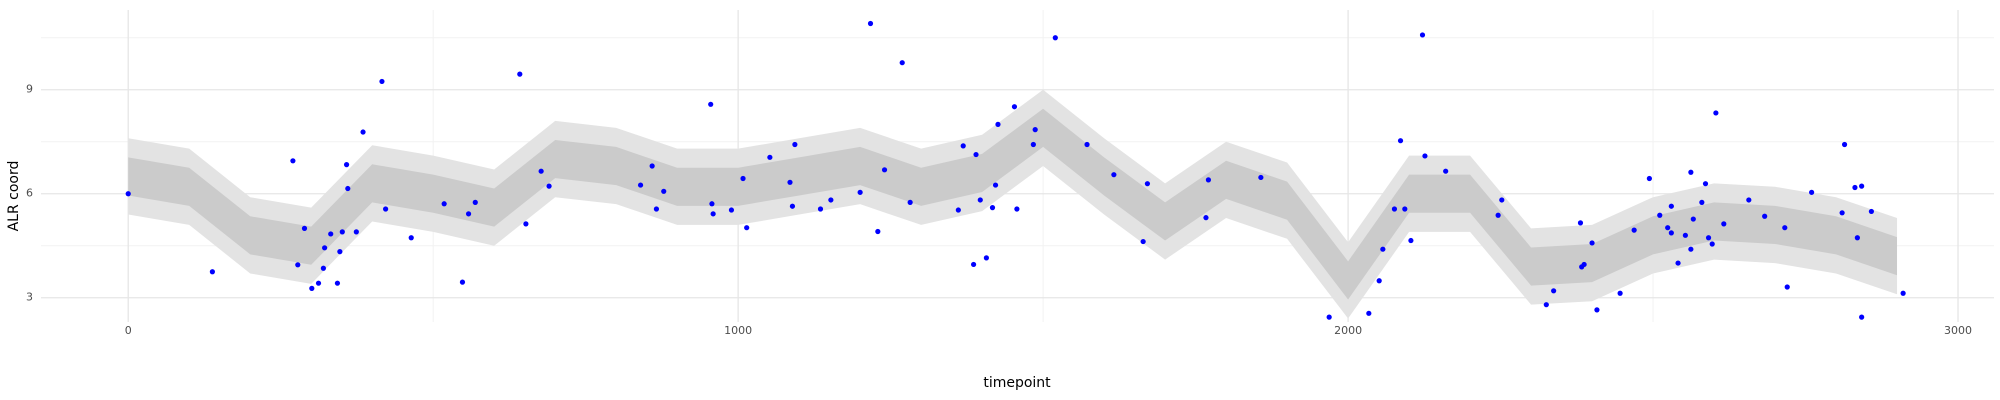 The image size is (2000, 400). Describe the element at coordinates (1017, 383) in the screenshot. I see `x-axis-title: timepoint` at that location.